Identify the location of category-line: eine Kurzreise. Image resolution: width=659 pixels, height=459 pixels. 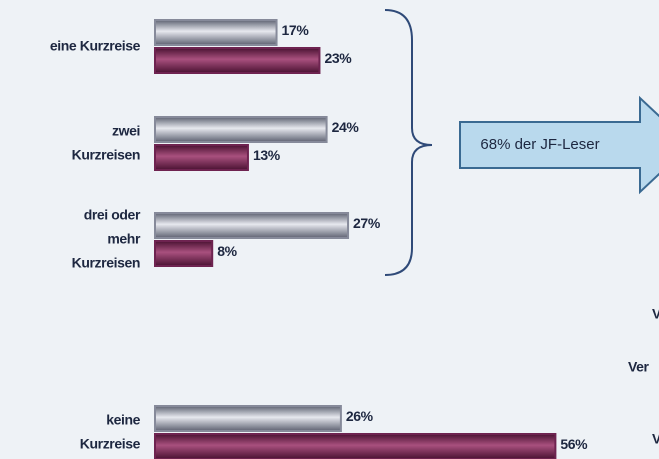
(95, 45).